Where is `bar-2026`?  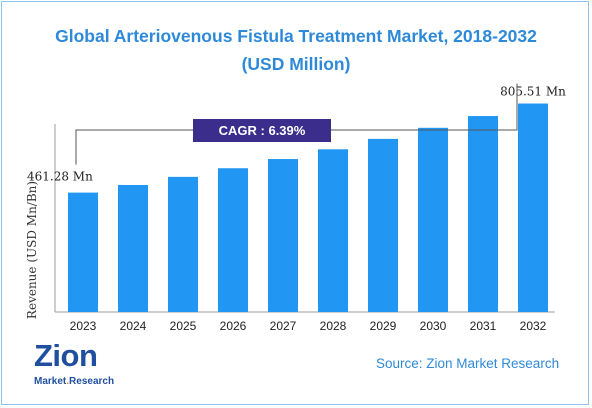
bar-2026 is located at coordinates (233, 240).